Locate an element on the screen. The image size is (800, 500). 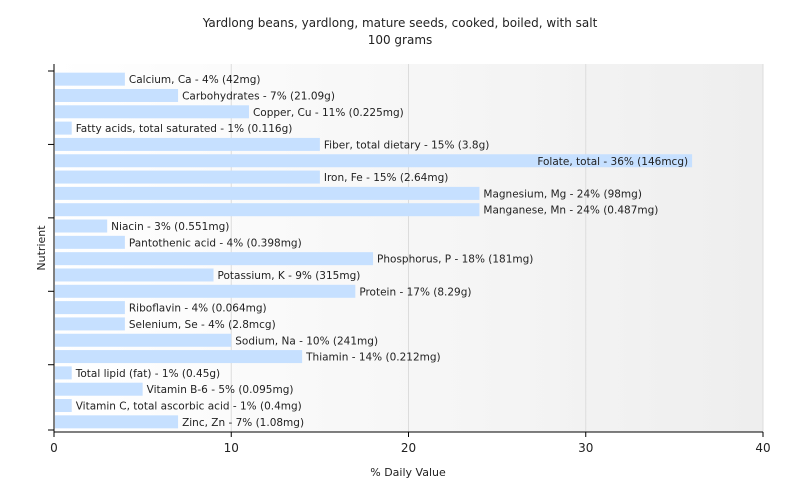
bar-value-label: Zinc, Zn - 7% (1.08mg) is located at coordinates (243, 423).